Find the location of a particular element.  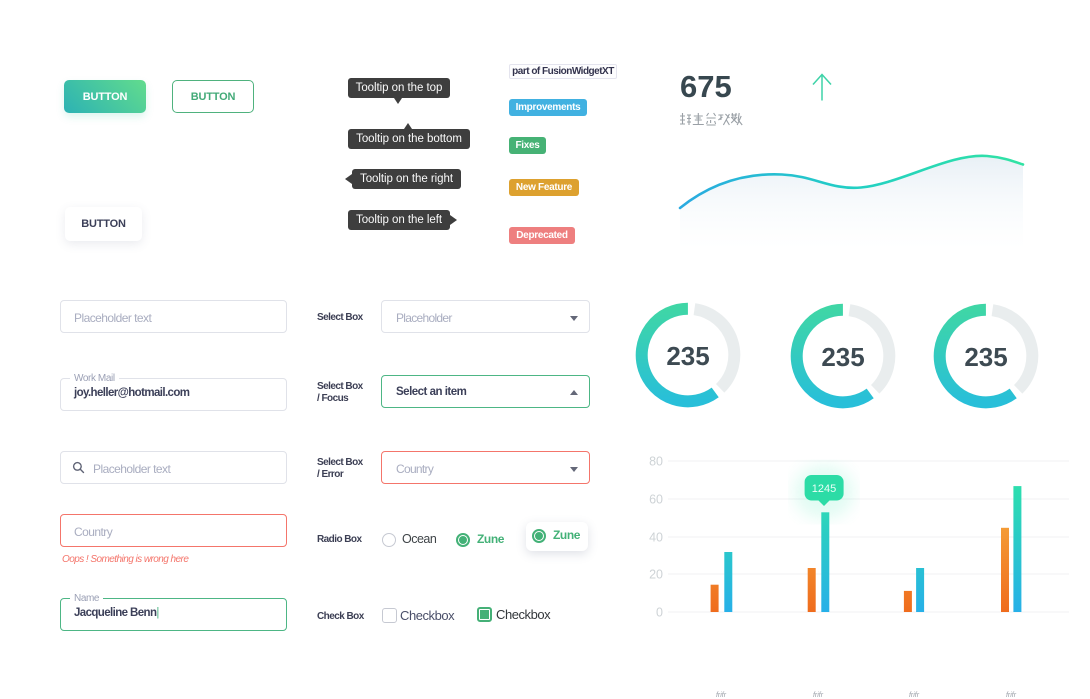

svg-text: 1245 is located at coordinates (824, 489).